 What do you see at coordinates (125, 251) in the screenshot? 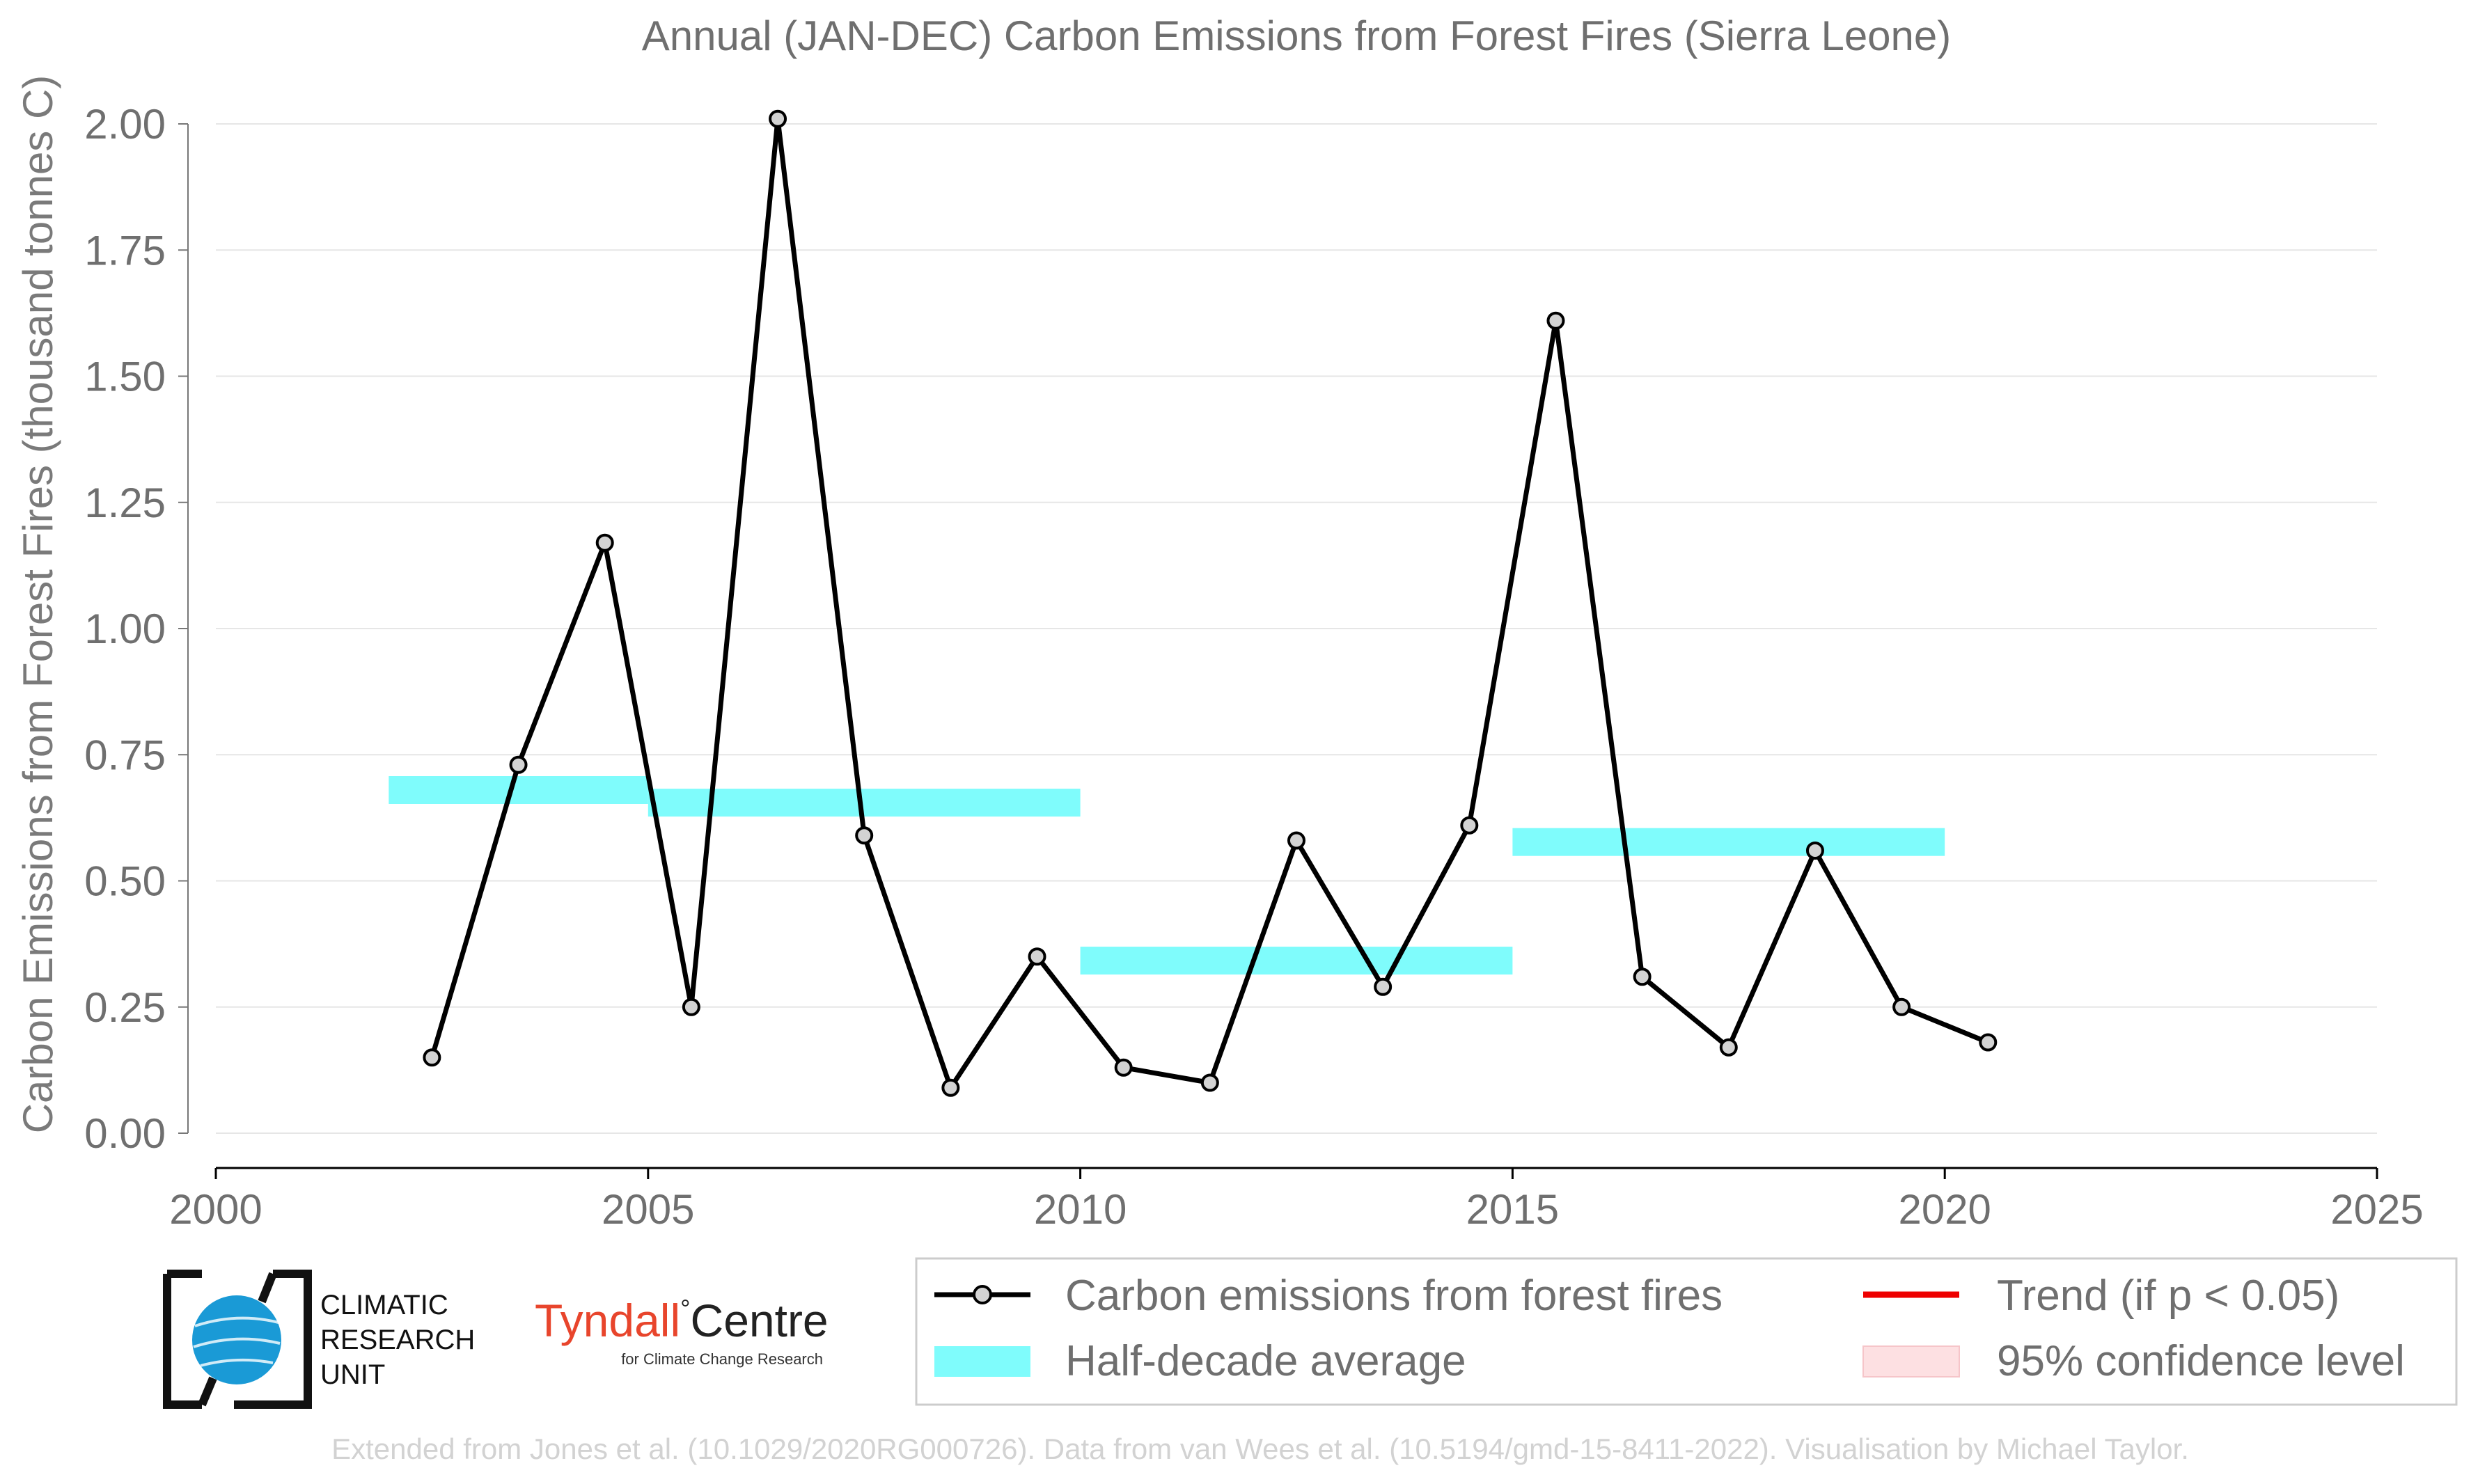
I see `y-tick-label: 1.75` at bounding box center [125, 251].